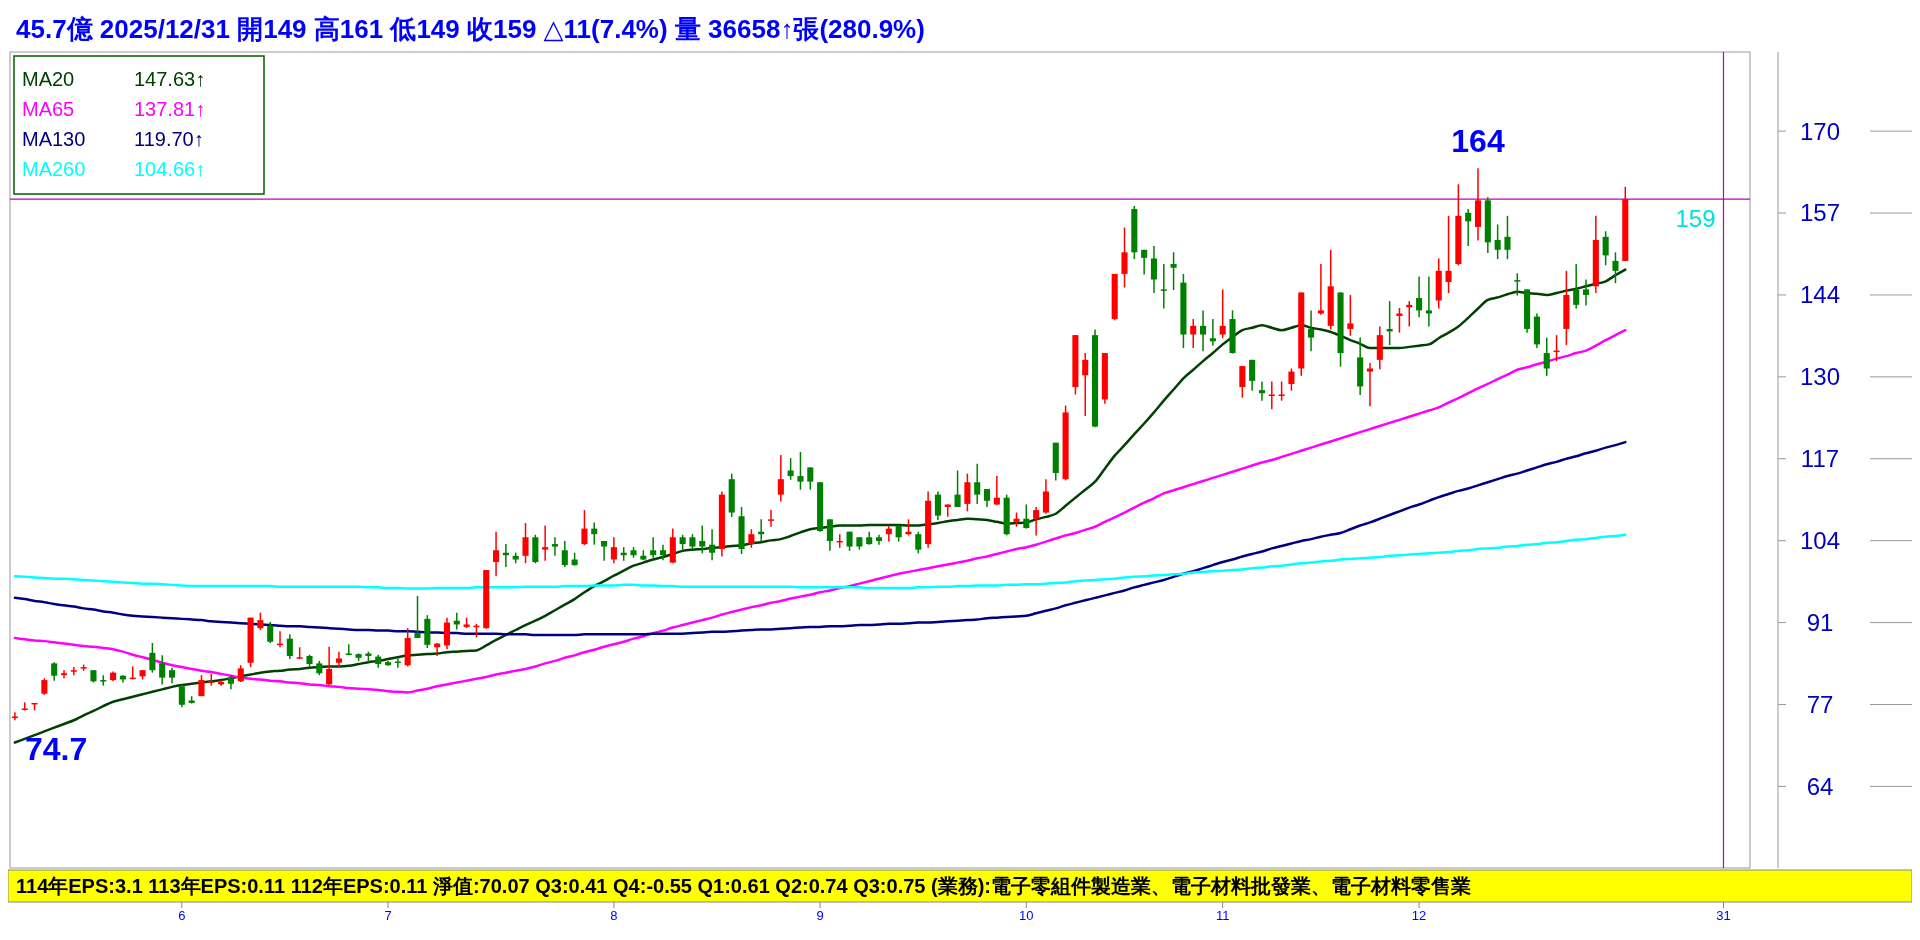 Image resolution: width=1920 pixels, height=940 pixels. Describe the element at coordinates (1222, 915) in the screenshot. I see `x-tick-label: 11` at that location.